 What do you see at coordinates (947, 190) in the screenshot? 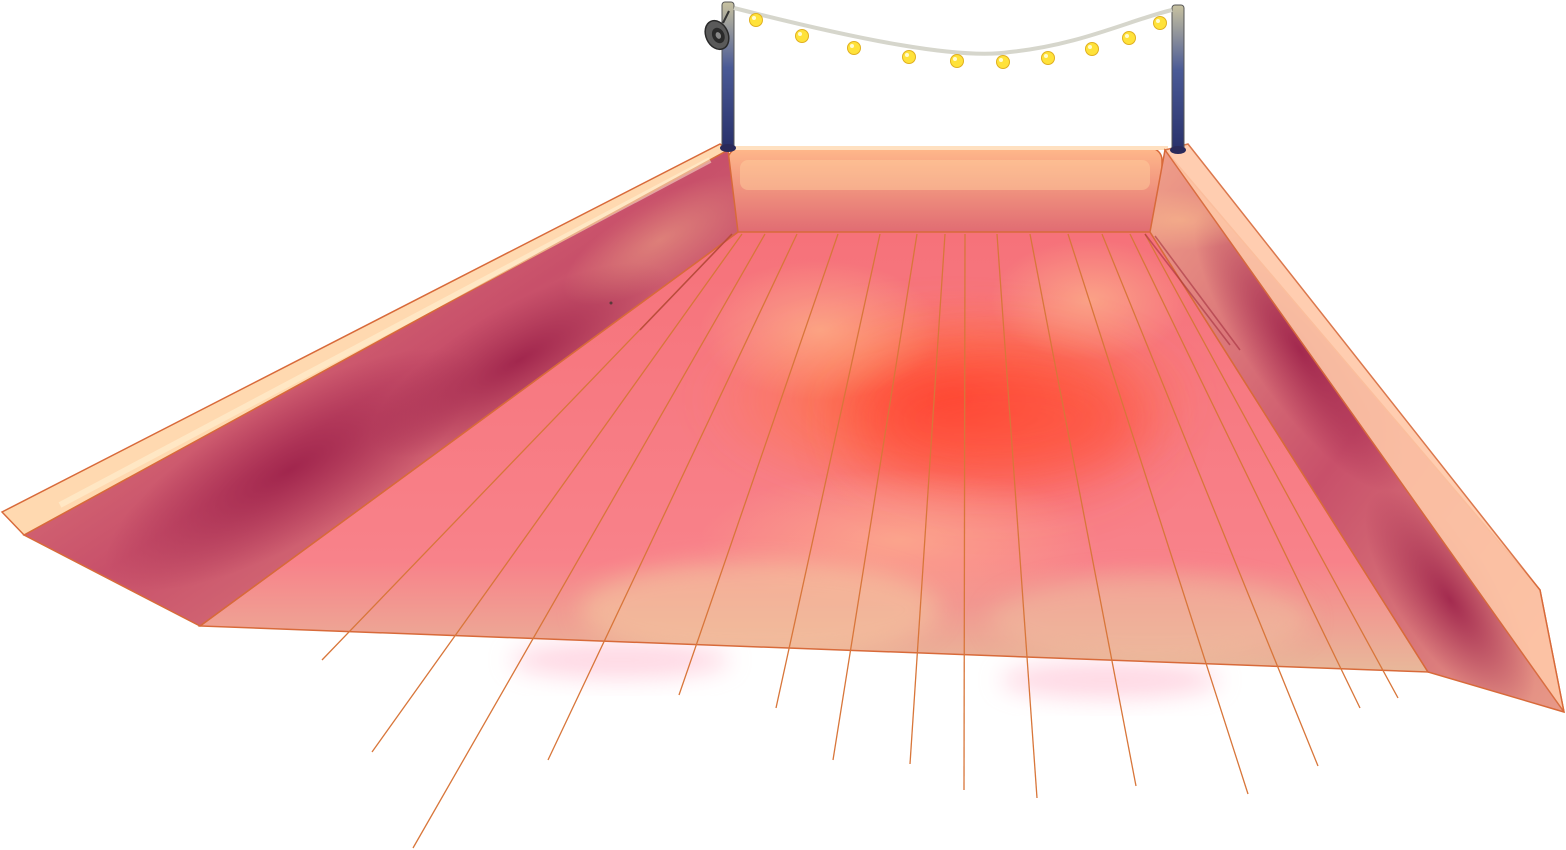
I see `back-wall` at bounding box center [947, 190].